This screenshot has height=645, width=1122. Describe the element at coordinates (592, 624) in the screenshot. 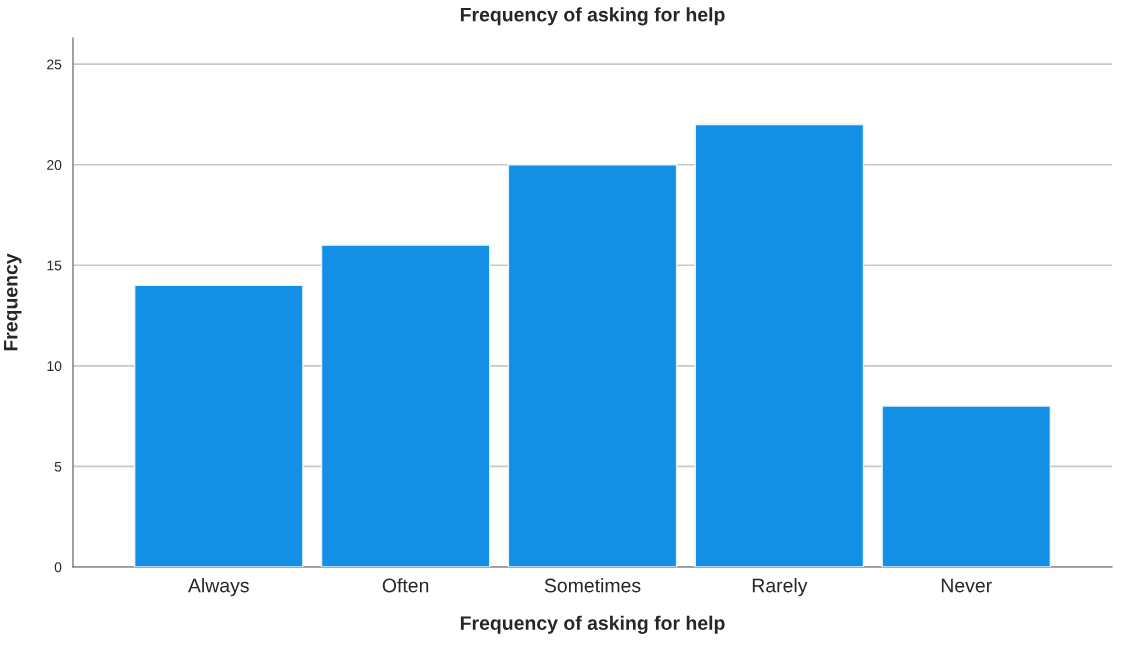

I see `x-axis-title: Frequency of asking for help` at that location.